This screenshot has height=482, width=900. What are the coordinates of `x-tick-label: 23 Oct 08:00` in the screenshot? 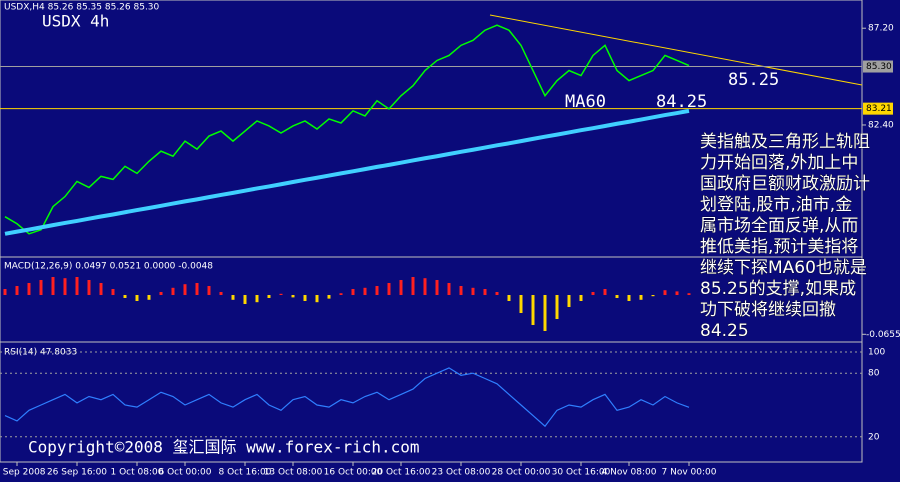 It's located at (461, 473).